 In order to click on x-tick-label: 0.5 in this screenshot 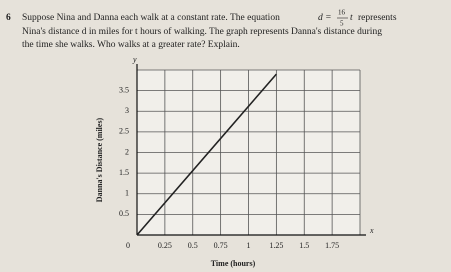, I will do `click(193, 245)`.